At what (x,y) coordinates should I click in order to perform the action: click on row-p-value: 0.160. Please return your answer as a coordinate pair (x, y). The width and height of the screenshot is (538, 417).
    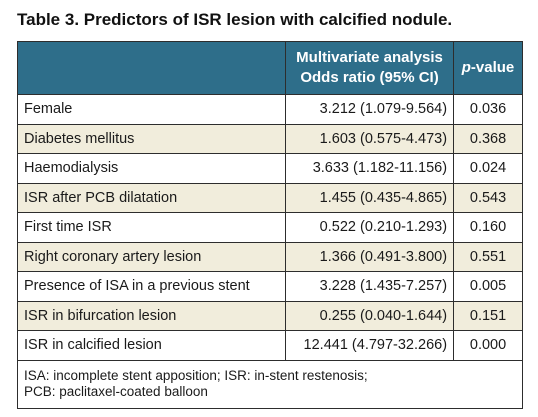
    Looking at the image, I should click on (488, 227).